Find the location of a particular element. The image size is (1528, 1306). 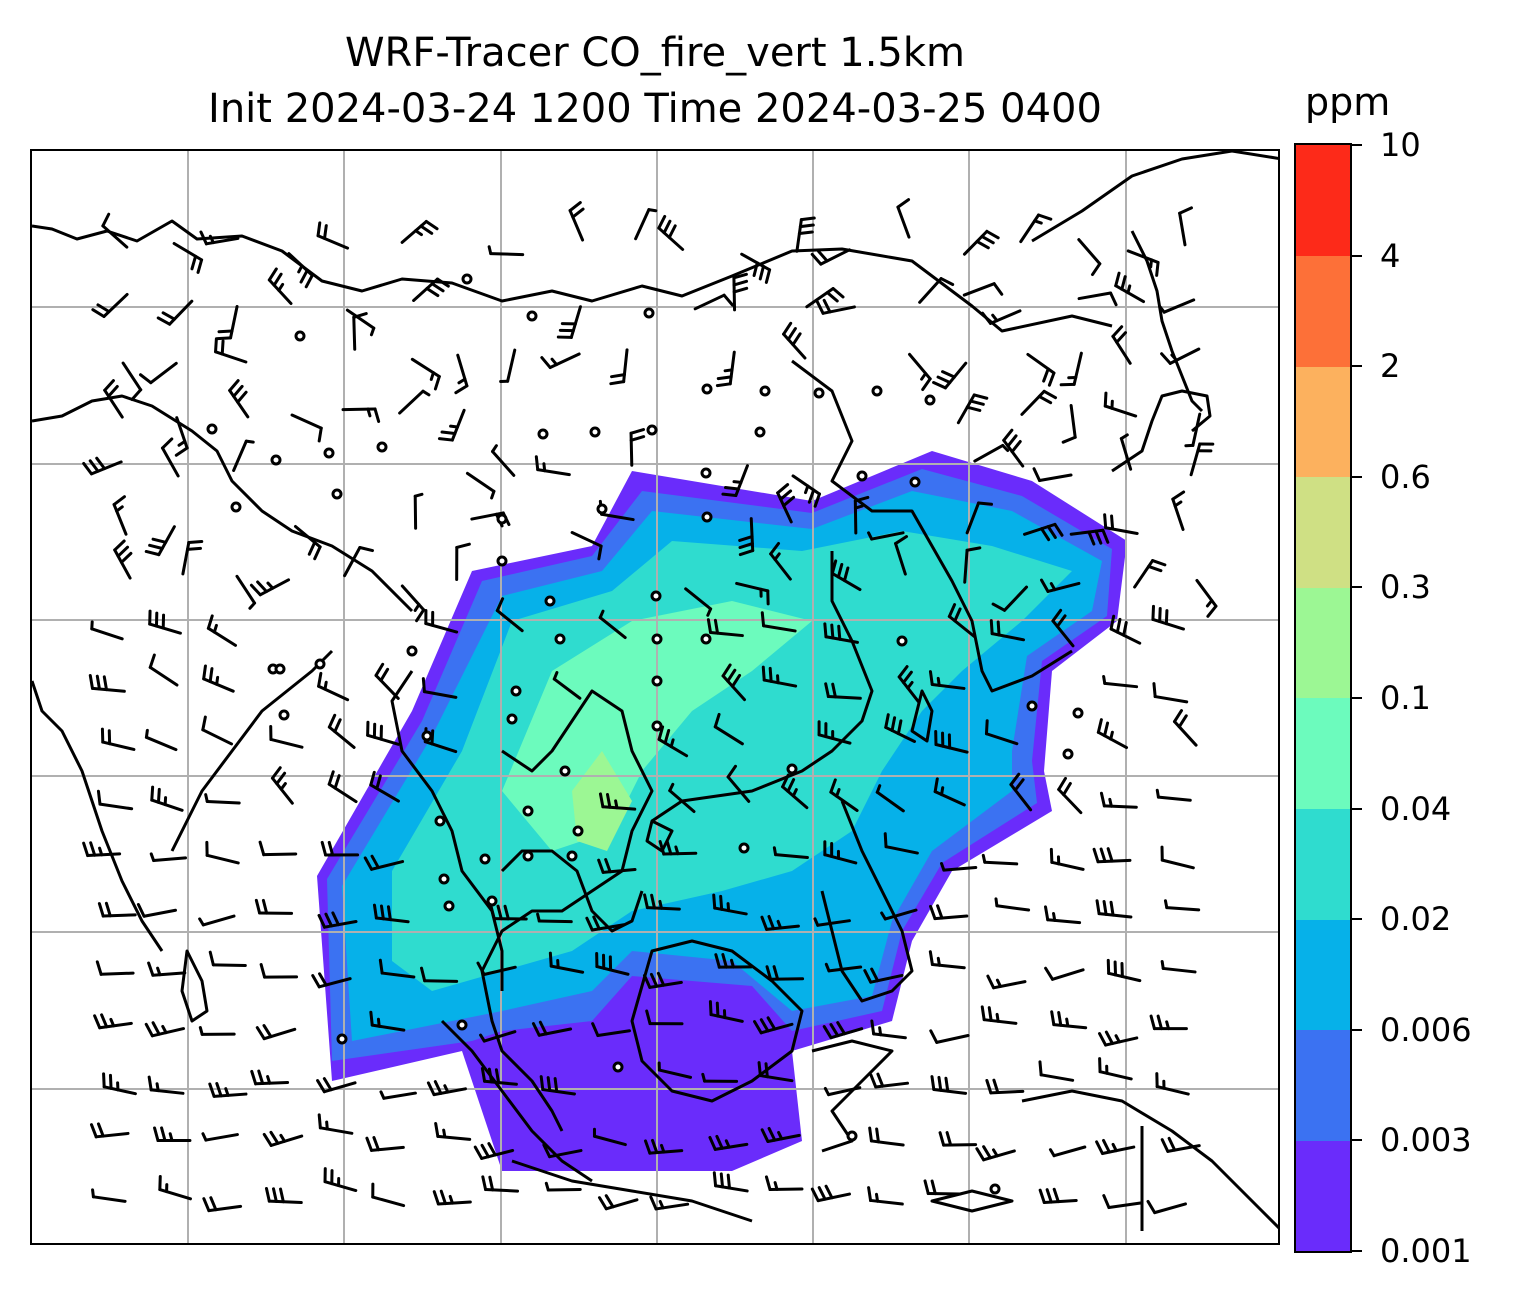

coast-indochina is located at coordinates (567, 910).